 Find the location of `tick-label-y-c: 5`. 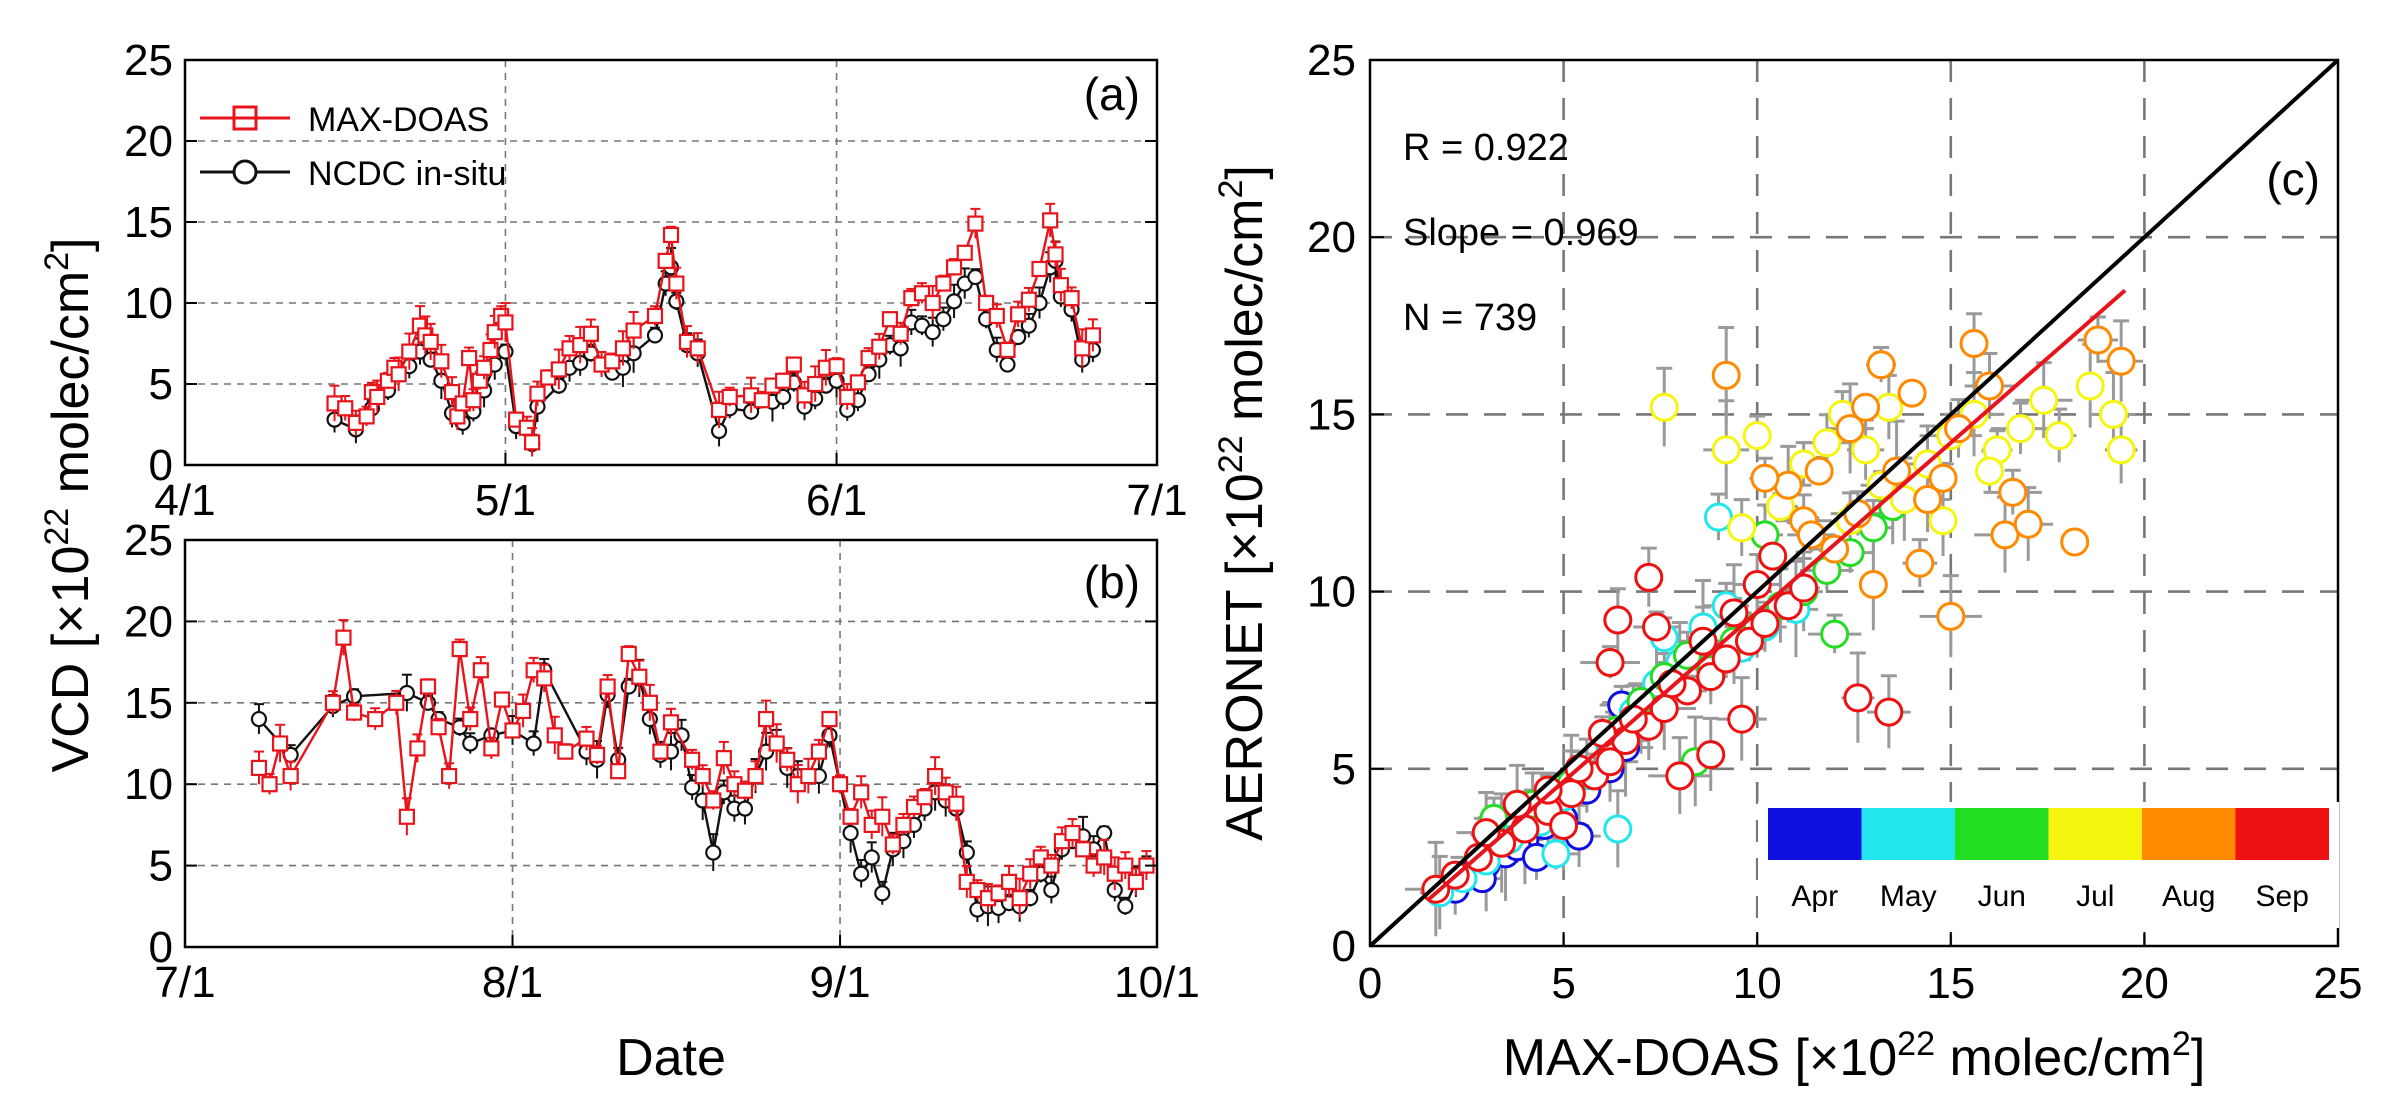

tick-label-y-c: 5 is located at coordinates (1344, 769).